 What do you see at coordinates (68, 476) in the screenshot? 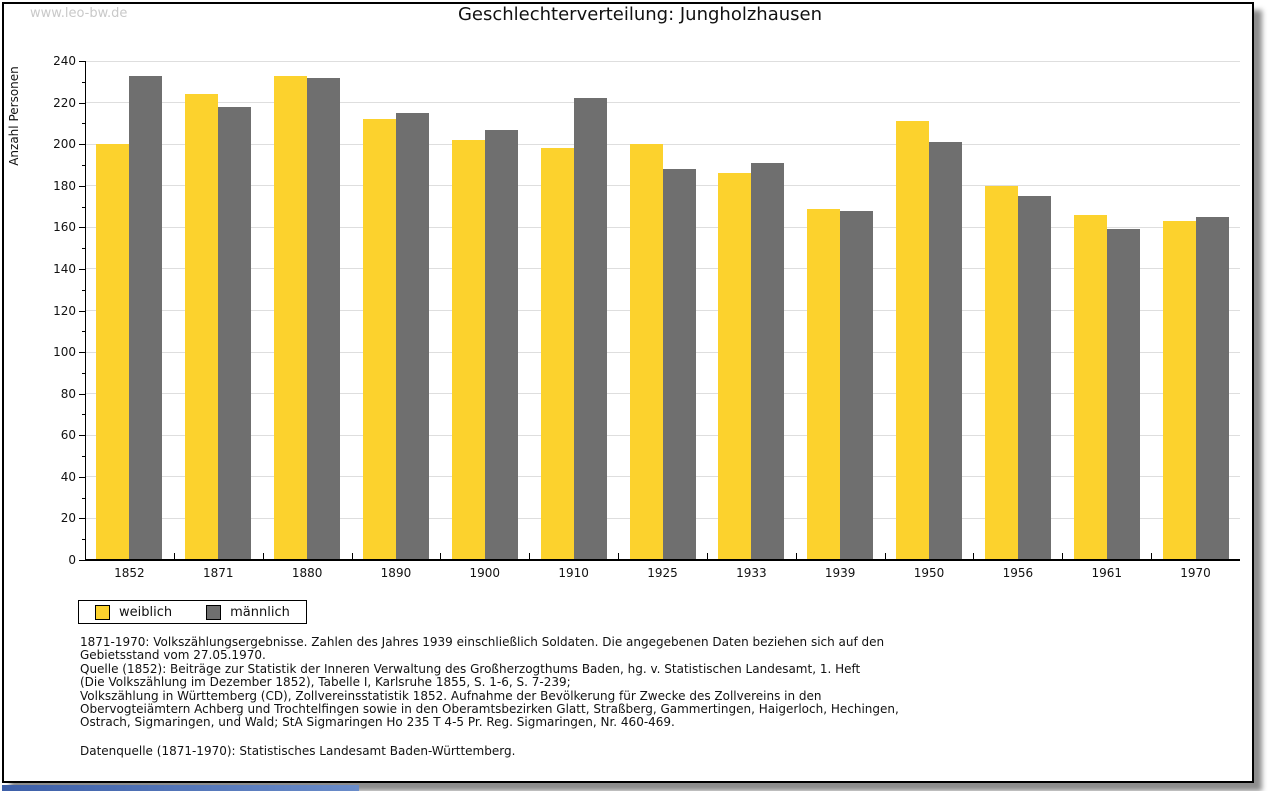
I see `y-axis-tick-label: 40` at bounding box center [68, 476].